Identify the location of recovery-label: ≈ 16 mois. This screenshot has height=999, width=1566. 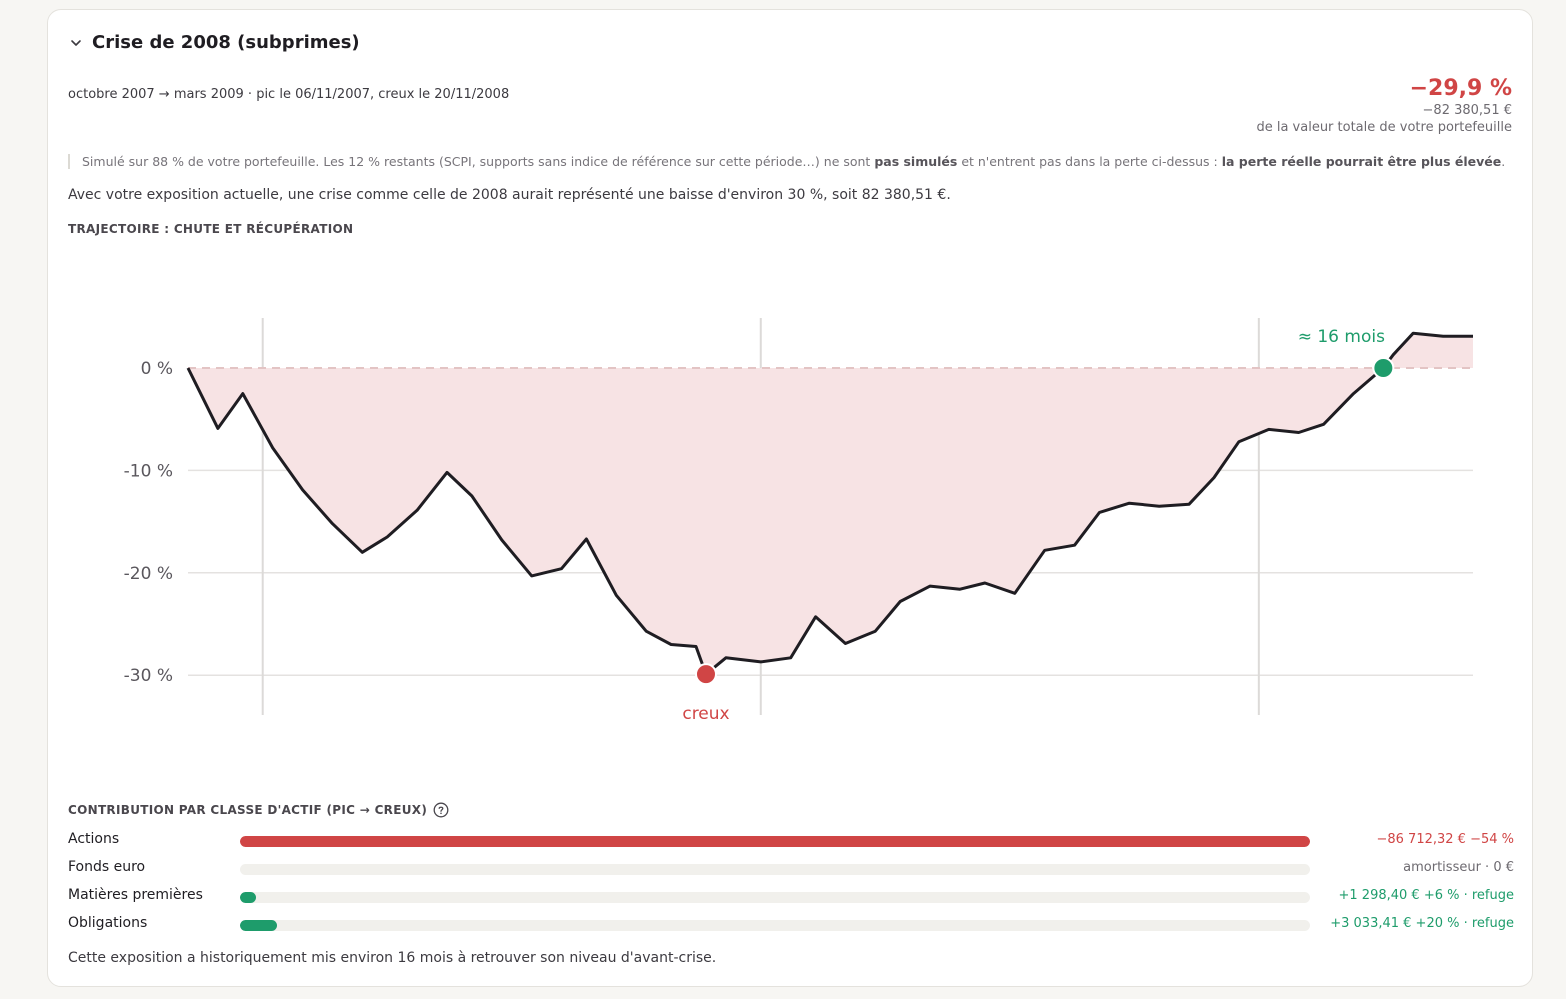
(1341, 337).